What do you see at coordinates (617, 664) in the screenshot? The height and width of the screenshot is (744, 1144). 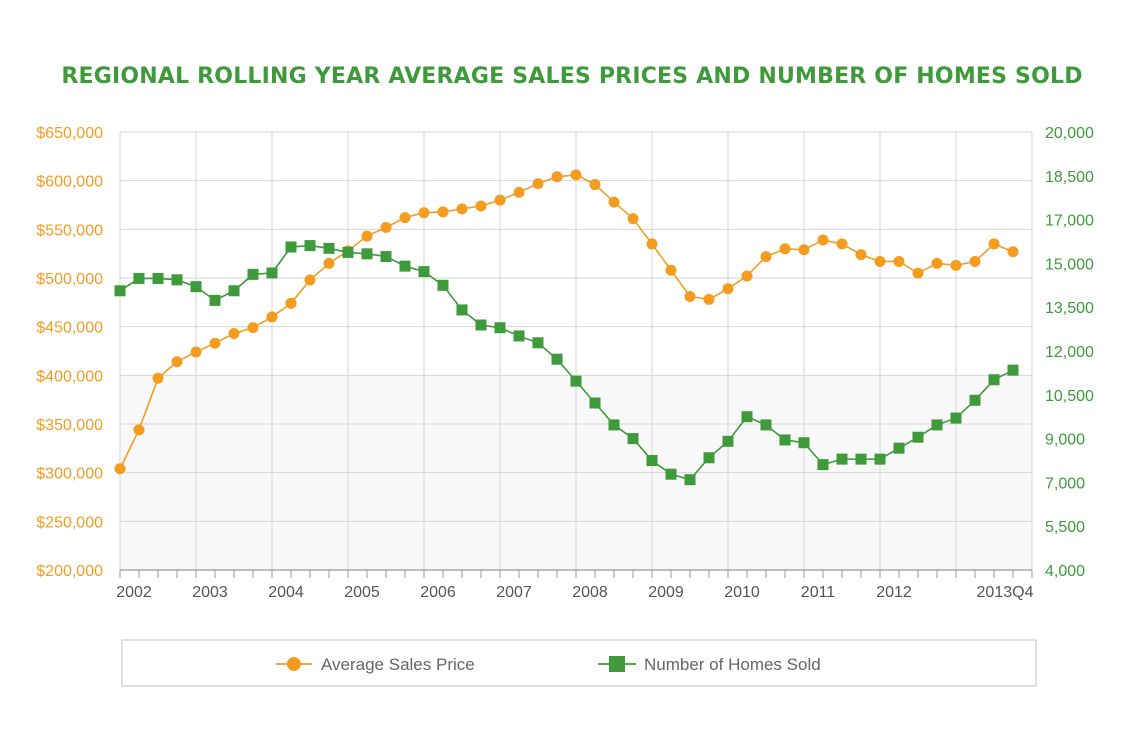 I see `legend-marker-homes-sold` at bounding box center [617, 664].